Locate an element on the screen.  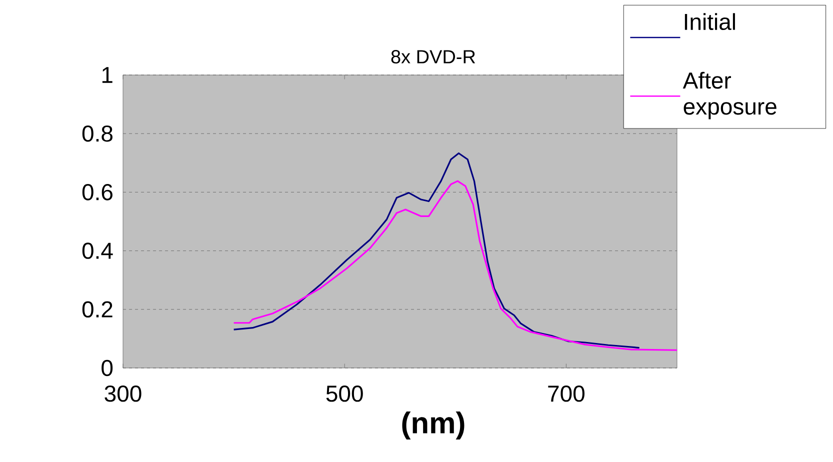
y-tick-label: 0.6 is located at coordinates (97, 192).